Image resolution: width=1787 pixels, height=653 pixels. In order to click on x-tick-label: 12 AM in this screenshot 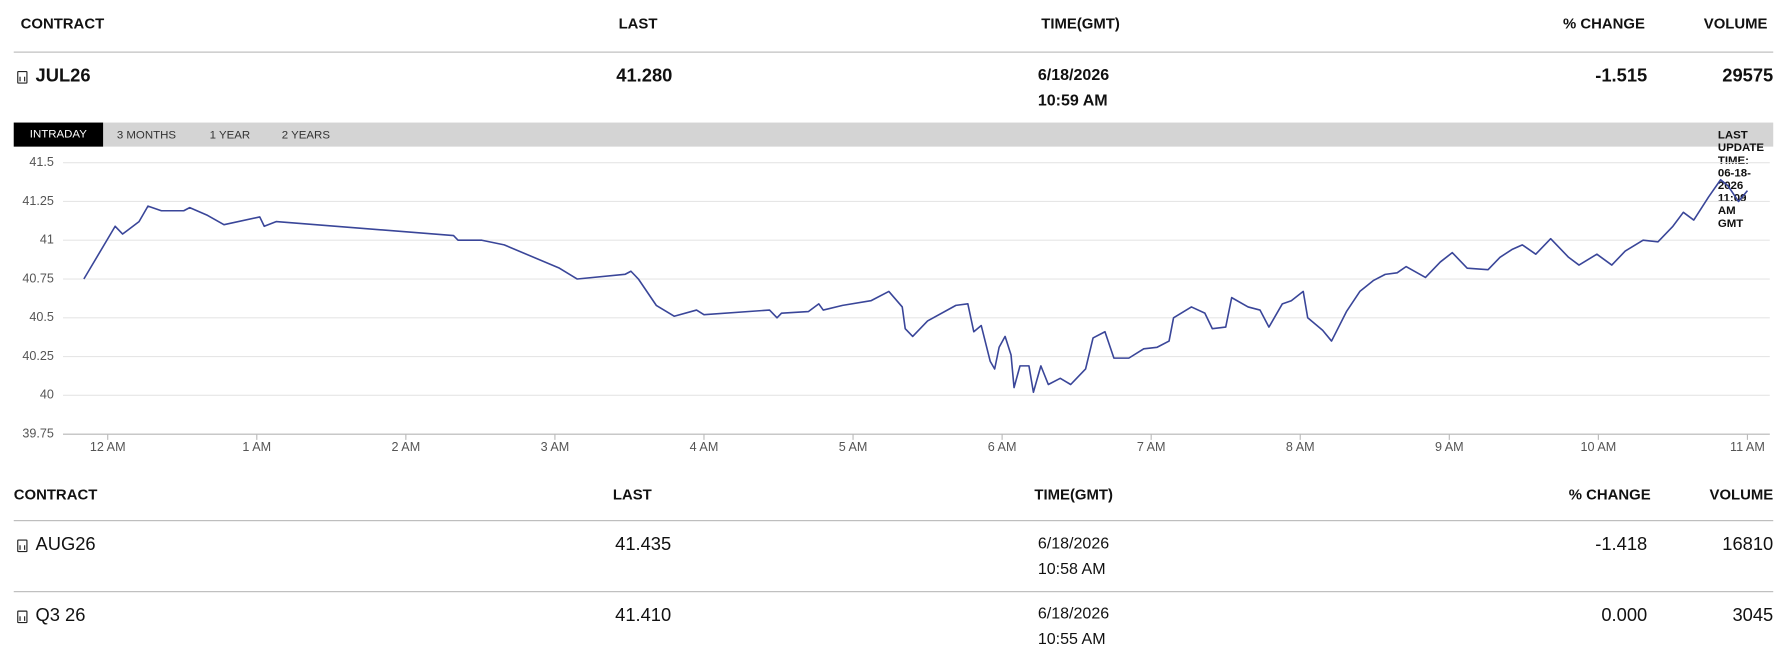, I will do `click(108, 447)`.